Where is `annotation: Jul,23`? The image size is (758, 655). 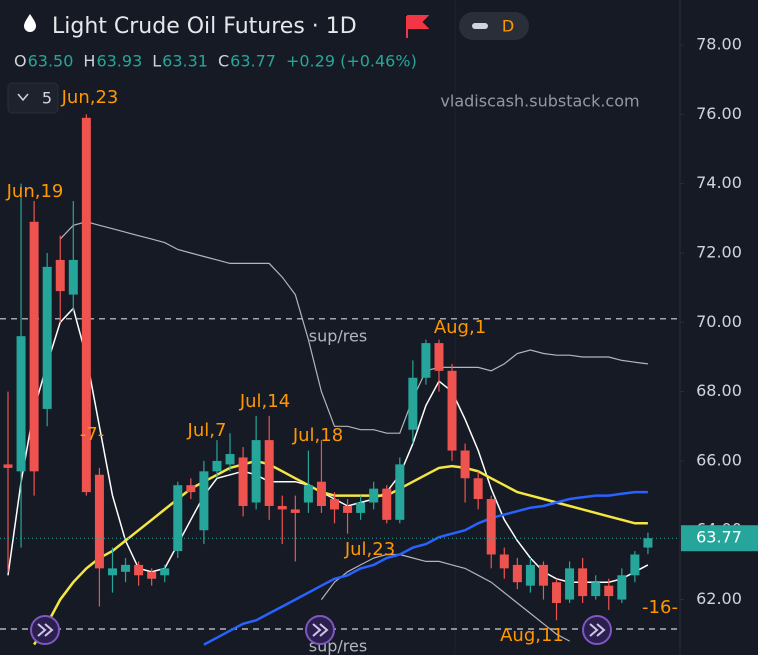
annotation: Jul,23 is located at coordinates (369, 549).